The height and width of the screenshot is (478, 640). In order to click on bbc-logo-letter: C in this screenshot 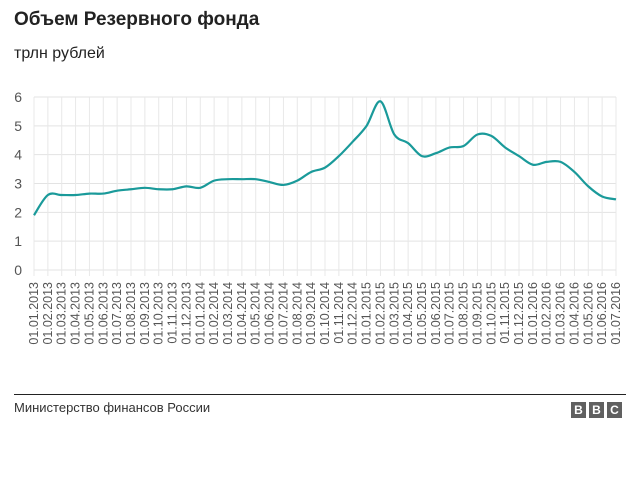, I will do `click(614, 410)`.